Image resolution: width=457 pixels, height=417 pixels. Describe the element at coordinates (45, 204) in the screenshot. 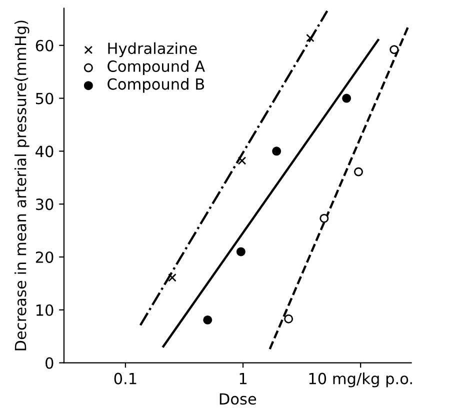

I see `y-tick-label: 30` at that location.